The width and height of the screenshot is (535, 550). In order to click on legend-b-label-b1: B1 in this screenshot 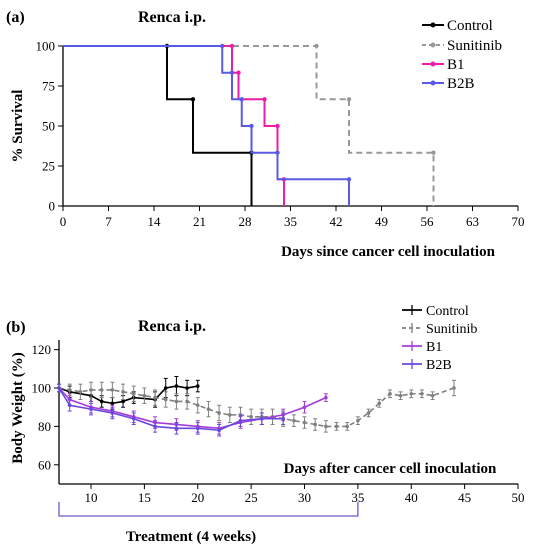, I will do `click(434, 347)`.